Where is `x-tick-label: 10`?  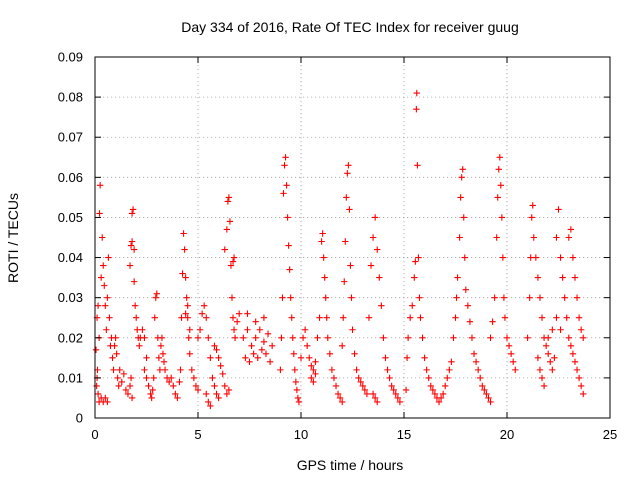 x-tick-label: 10 is located at coordinates (301, 434).